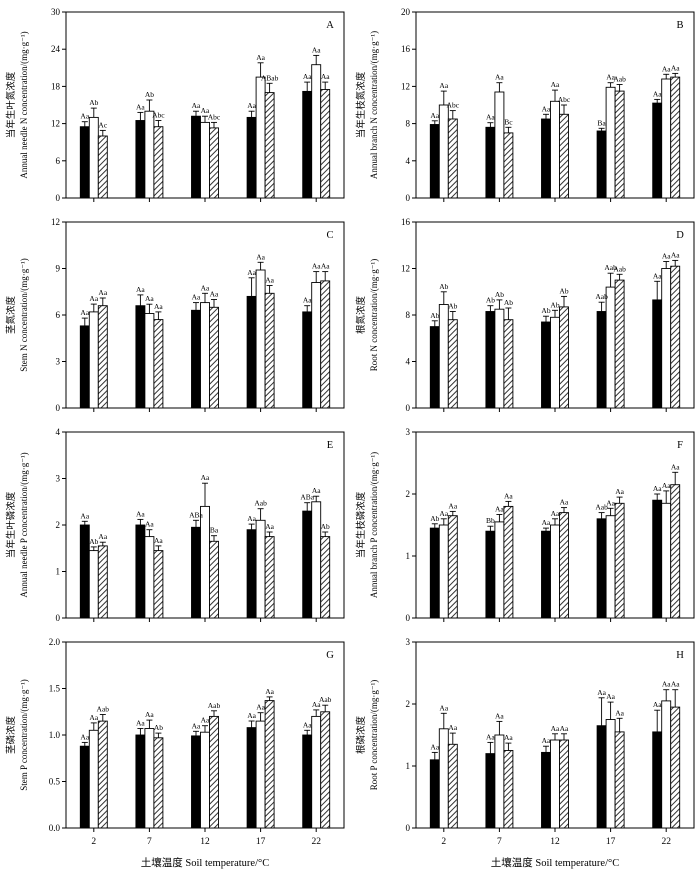 This screenshot has height=890, width=700. What do you see at coordinates (56, 12) in the screenshot?
I see `y-tick-label: 30` at bounding box center [56, 12].